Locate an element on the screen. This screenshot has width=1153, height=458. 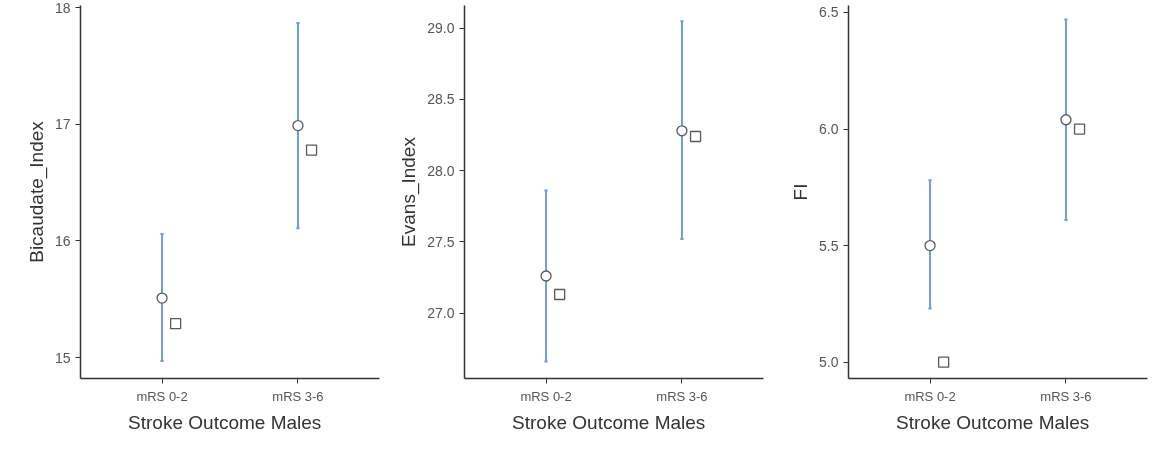
y-tick-label: 28.0 is located at coordinates (441, 170).